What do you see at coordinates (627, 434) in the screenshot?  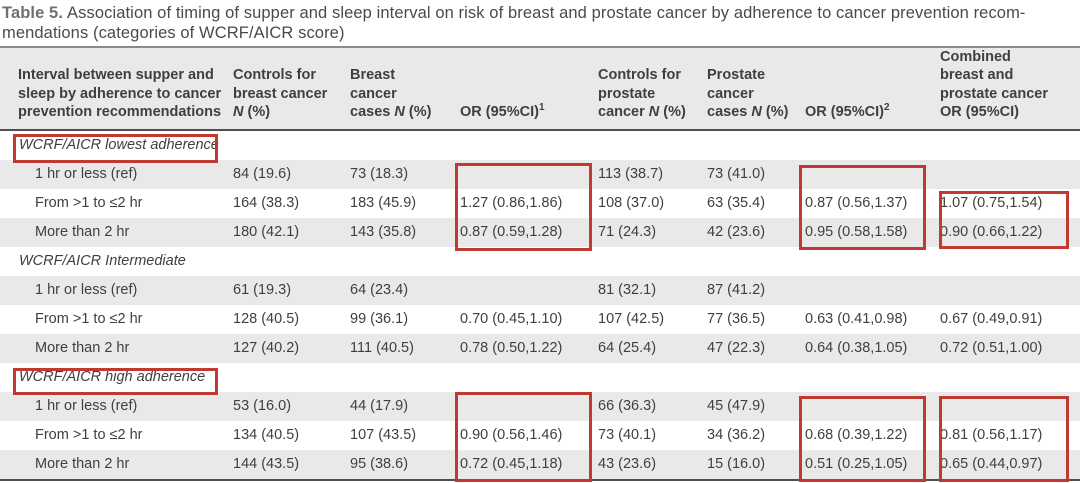 I see `cell-controls_prostate: 73 (40.1)` at bounding box center [627, 434].